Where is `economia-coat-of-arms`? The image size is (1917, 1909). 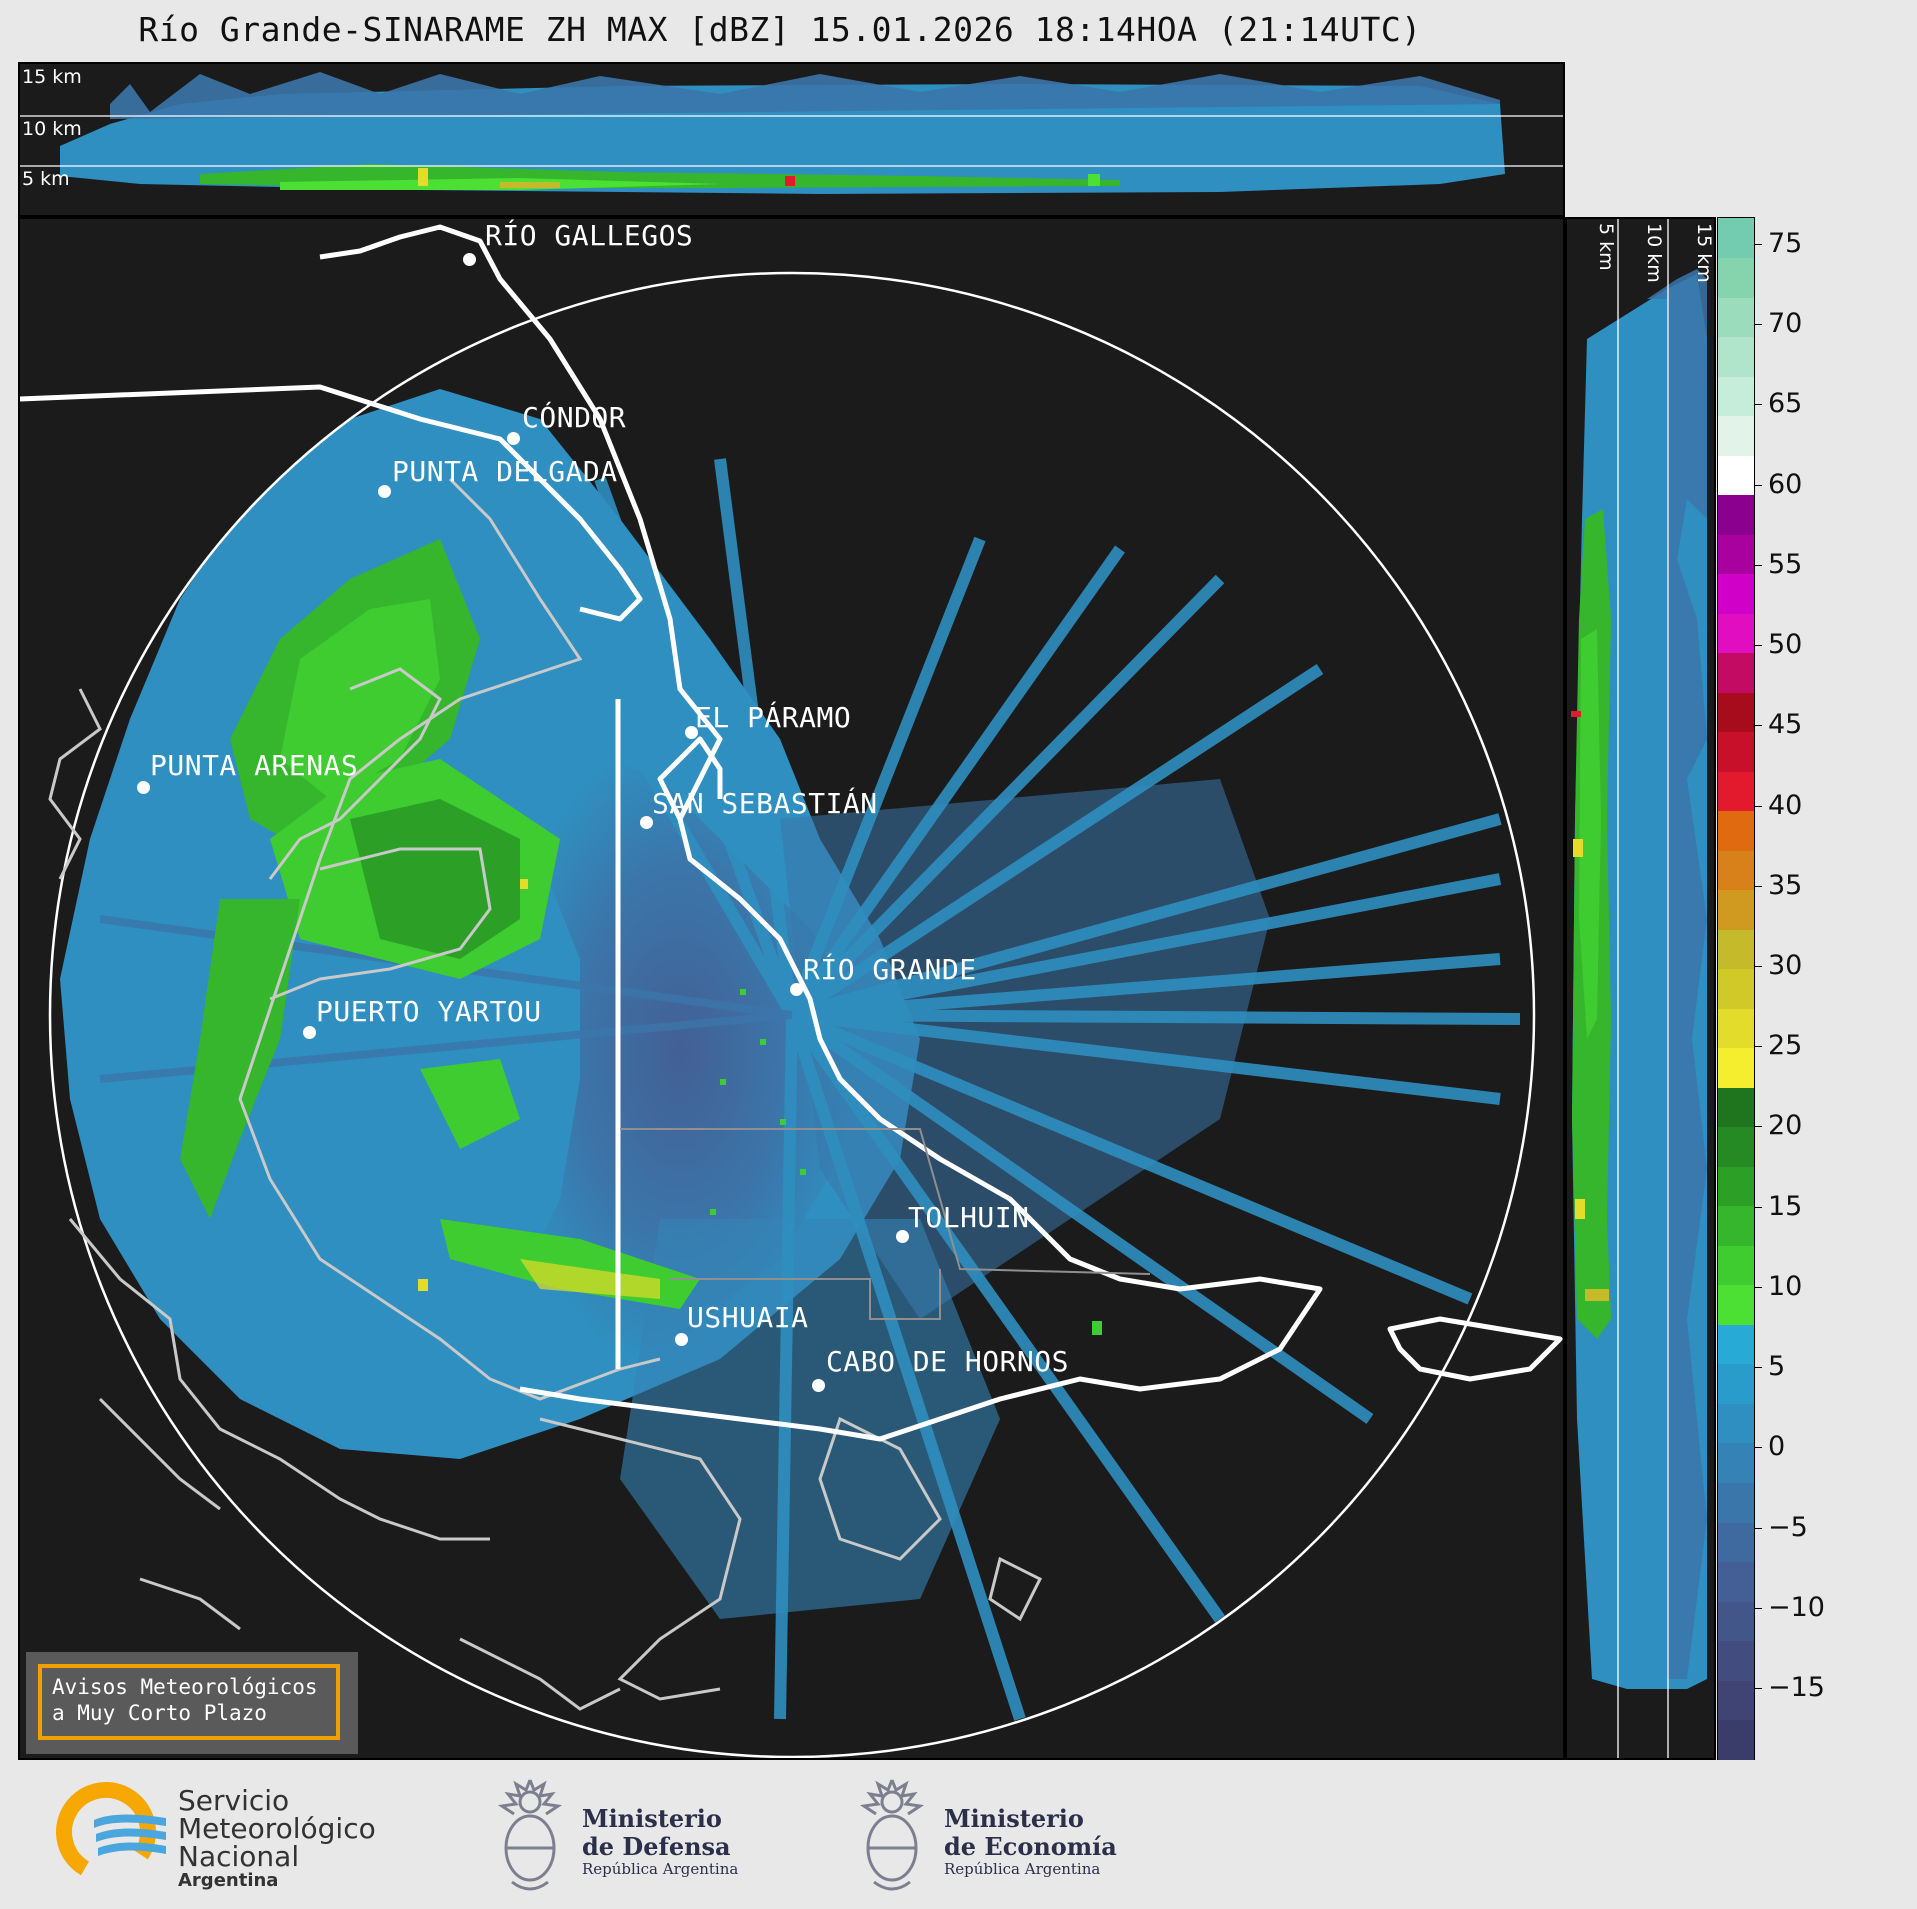
economia-coat-of-arms is located at coordinates (892, 1834).